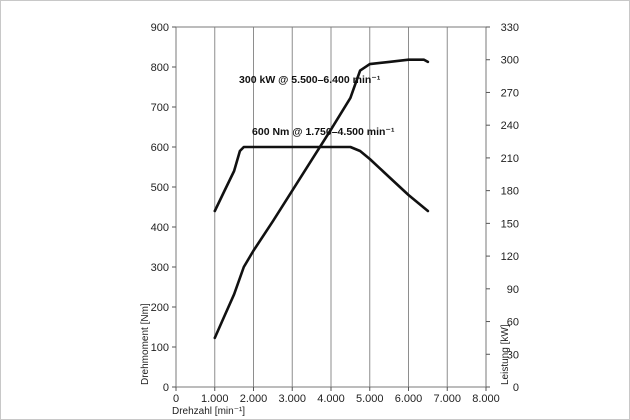 The image size is (630, 420). I want to click on right-axis-ticks: 0 30 60 90 120 150 180 210 240 270 300 330, so click(502, 208).